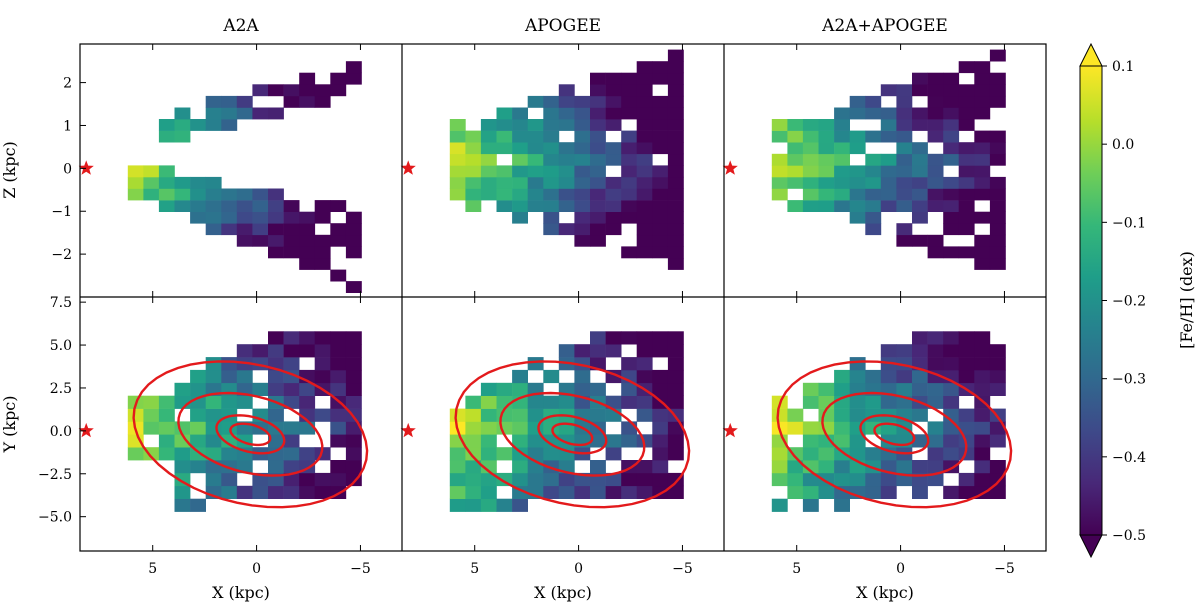 The width and height of the screenshot is (1200, 613). Describe the element at coordinates (1123, 145) in the screenshot. I see `colorbar-tick-label: 0.0` at that location.